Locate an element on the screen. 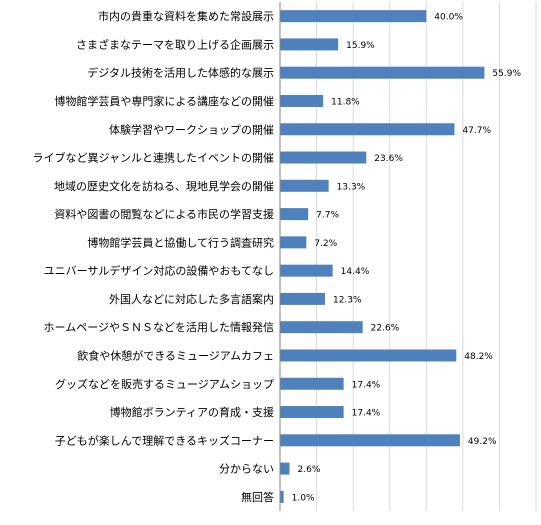  data-label: 13.3% is located at coordinates (351, 187).